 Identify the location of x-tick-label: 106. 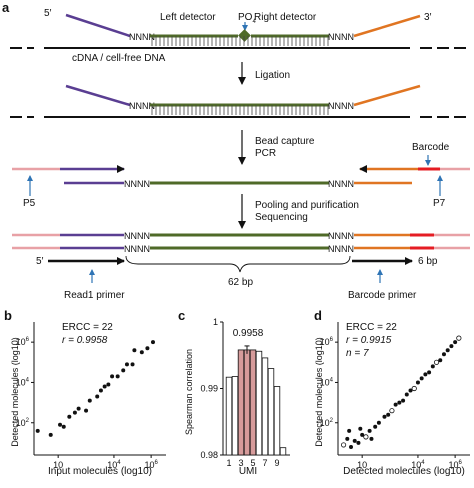
(151, 465).